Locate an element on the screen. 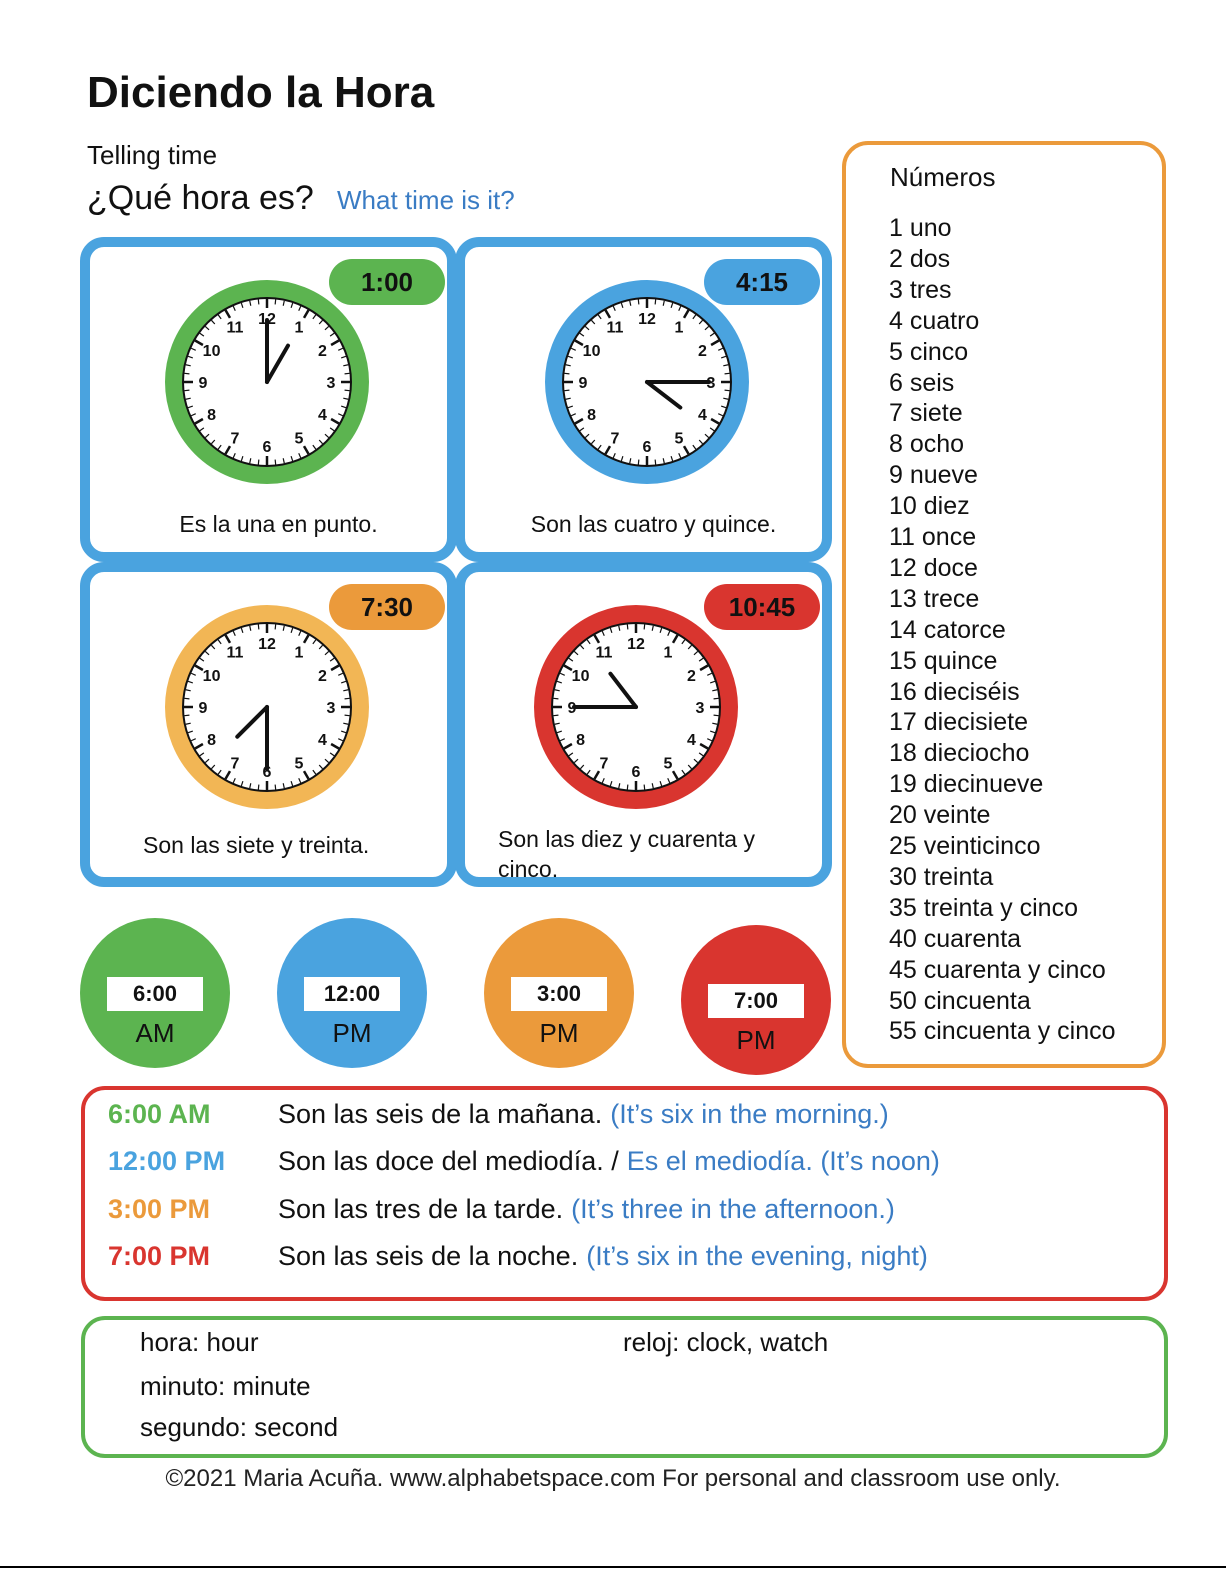 This screenshot has width=1226, height=1590. clock-numeral: 6 is located at coordinates (267, 772).